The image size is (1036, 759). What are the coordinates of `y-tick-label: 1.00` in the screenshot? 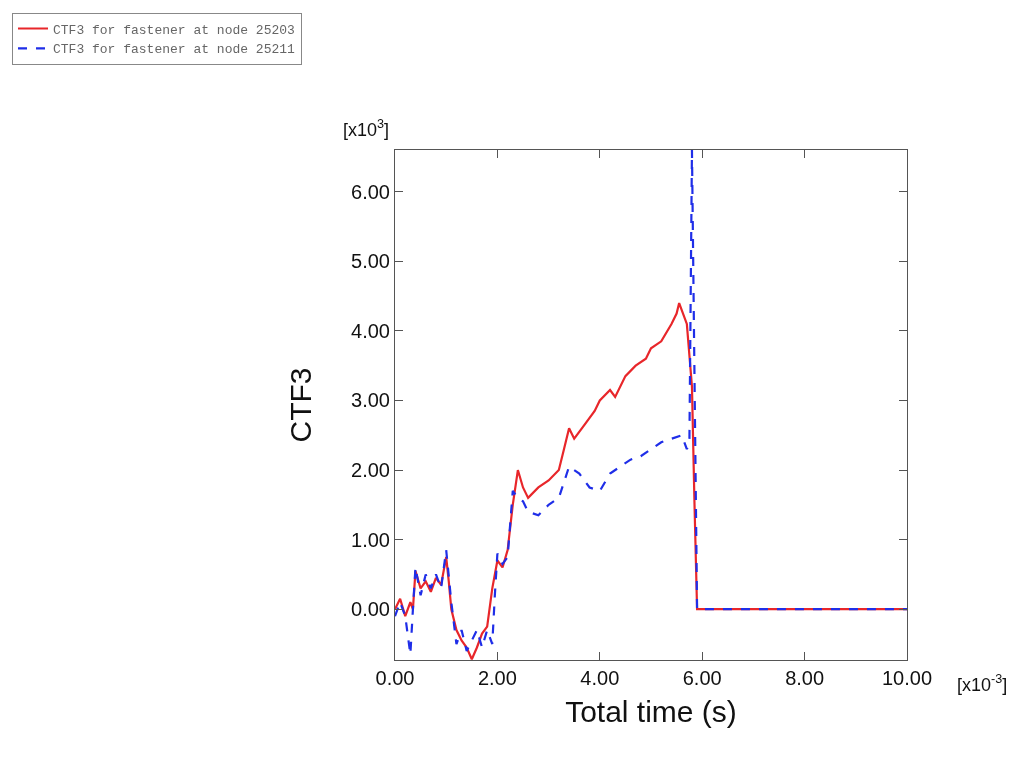 It's located at (370, 539).